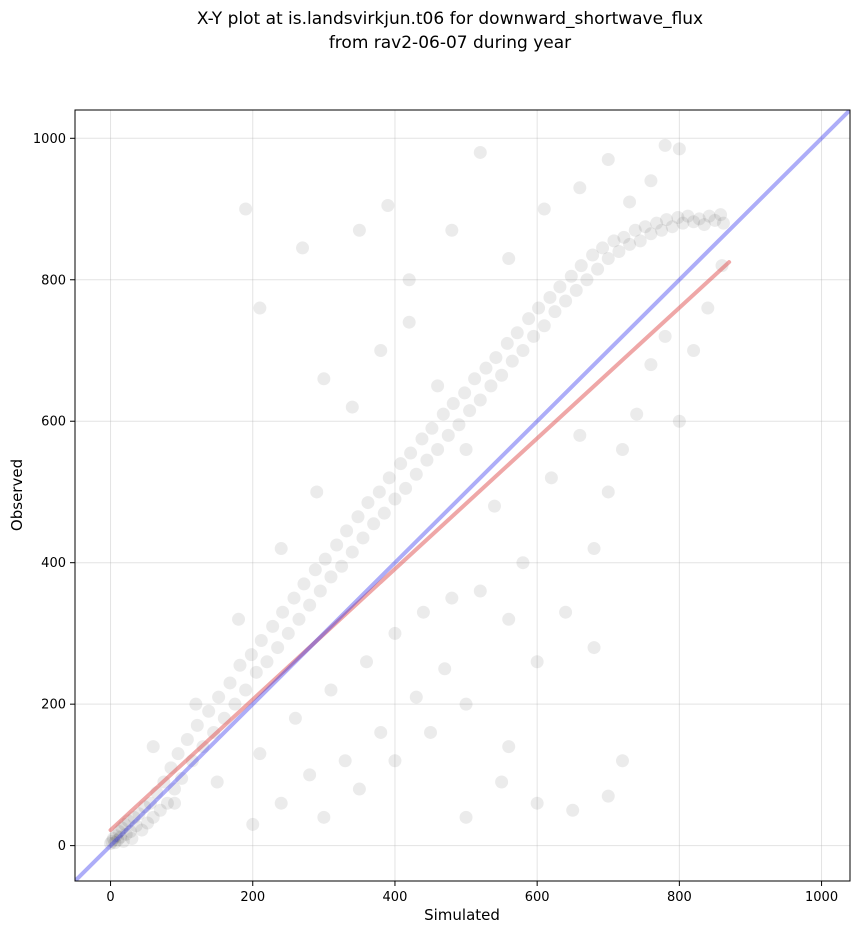  Describe the element at coordinates (53, 705) in the screenshot. I see `y-tick-label: 200` at that location.